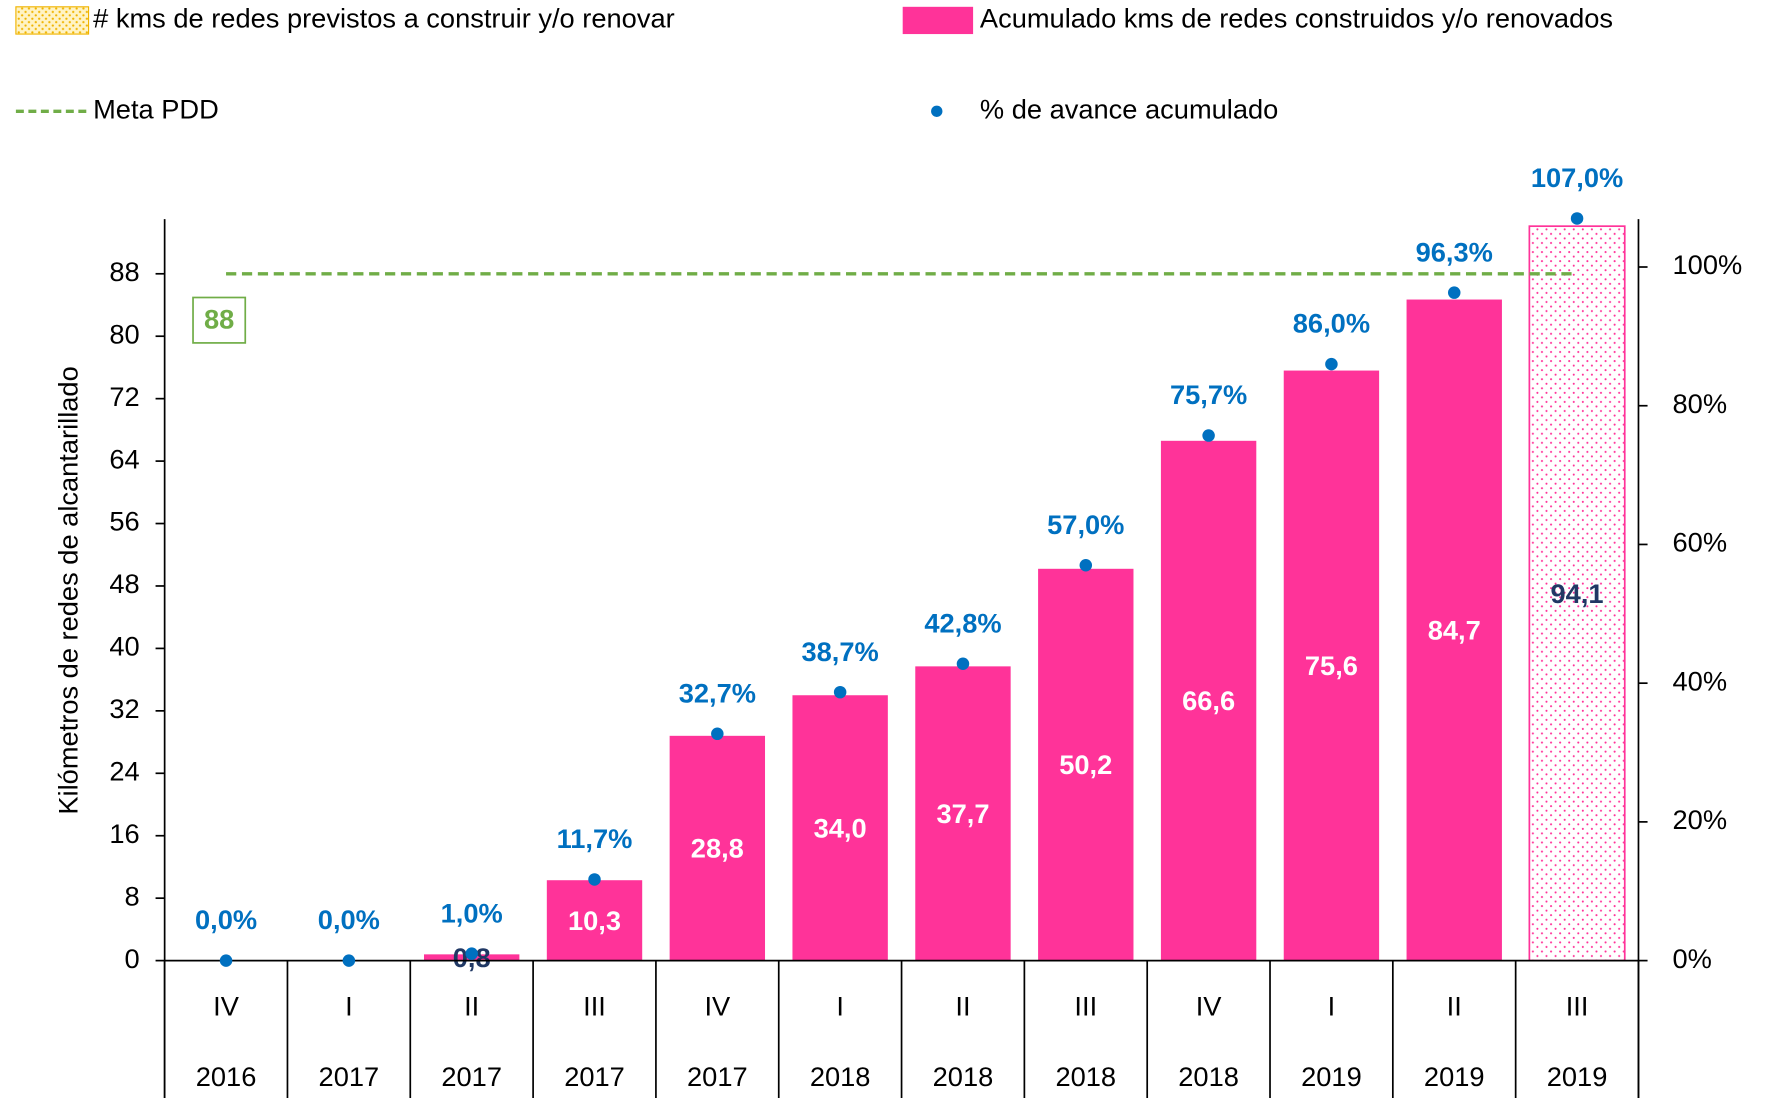 The image size is (1777, 1103). What do you see at coordinates (1708, 264) in the screenshot?
I see `y2-tick-label: 100%` at bounding box center [1708, 264].